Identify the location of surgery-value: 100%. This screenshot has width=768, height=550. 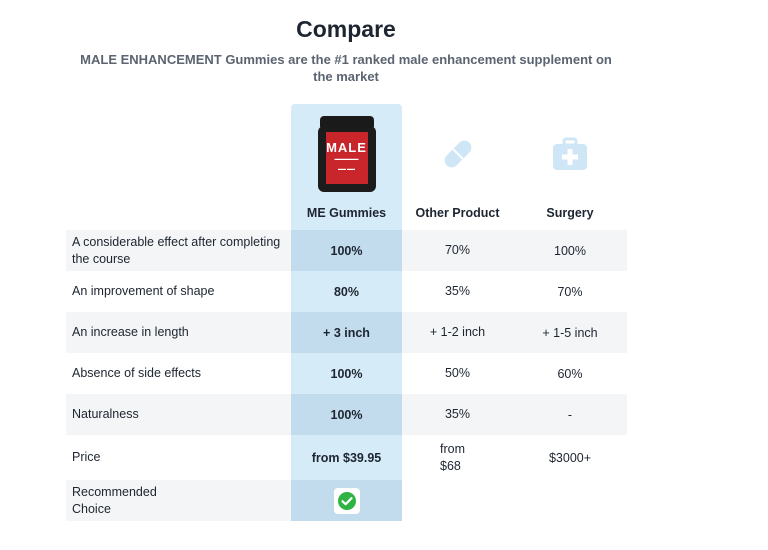
(570, 250).